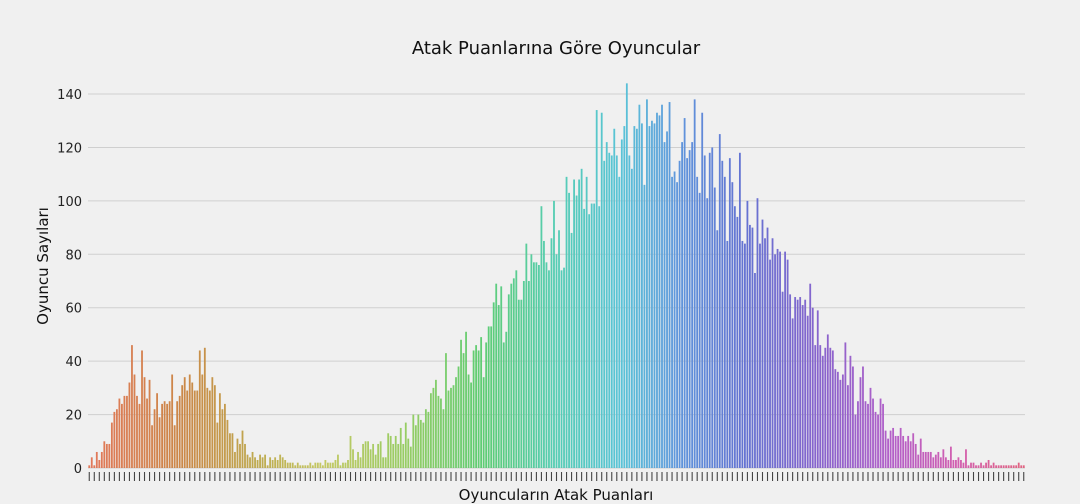 The image size is (1080, 504). What do you see at coordinates (556, 476) in the screenshot?
I see `x-tick-labels` at bounding box center [556, 476].